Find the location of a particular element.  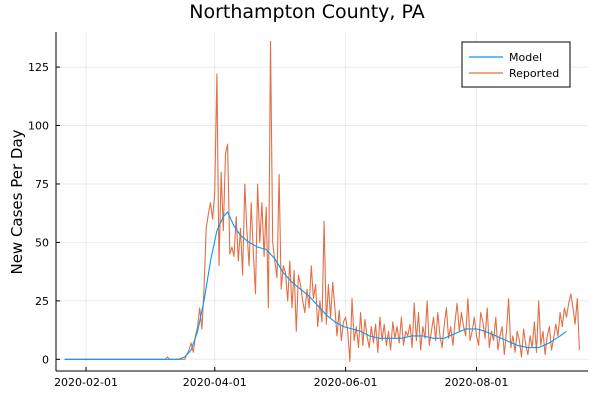

y-tick-label: 0 is located at coordinates (45, 359).